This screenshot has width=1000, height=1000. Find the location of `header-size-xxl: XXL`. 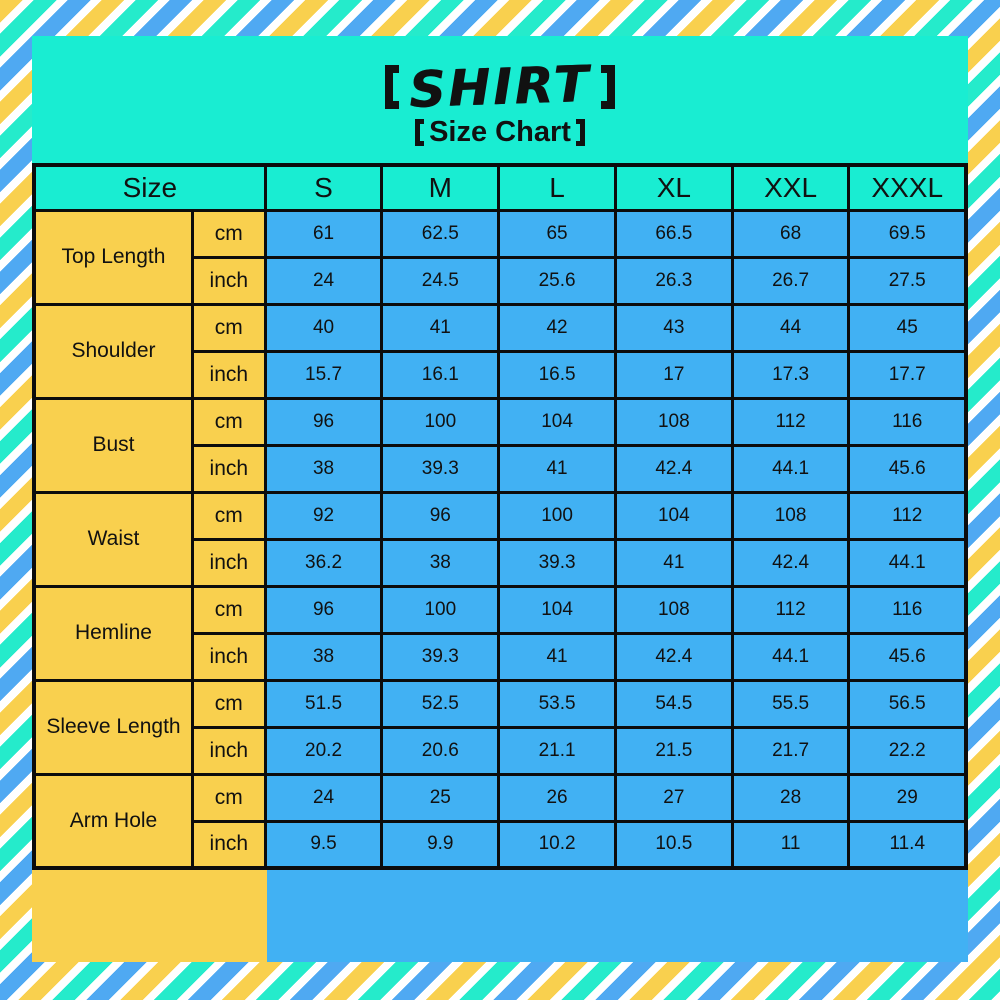

header-size-xxl: XXL is located at coordinates (790, 187).